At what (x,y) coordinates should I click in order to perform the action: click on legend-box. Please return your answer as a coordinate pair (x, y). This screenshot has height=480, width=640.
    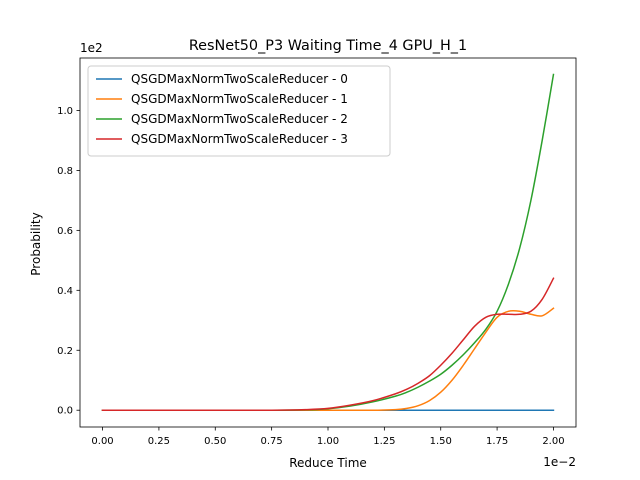
    Looking at the image, I should click on (239, 111).